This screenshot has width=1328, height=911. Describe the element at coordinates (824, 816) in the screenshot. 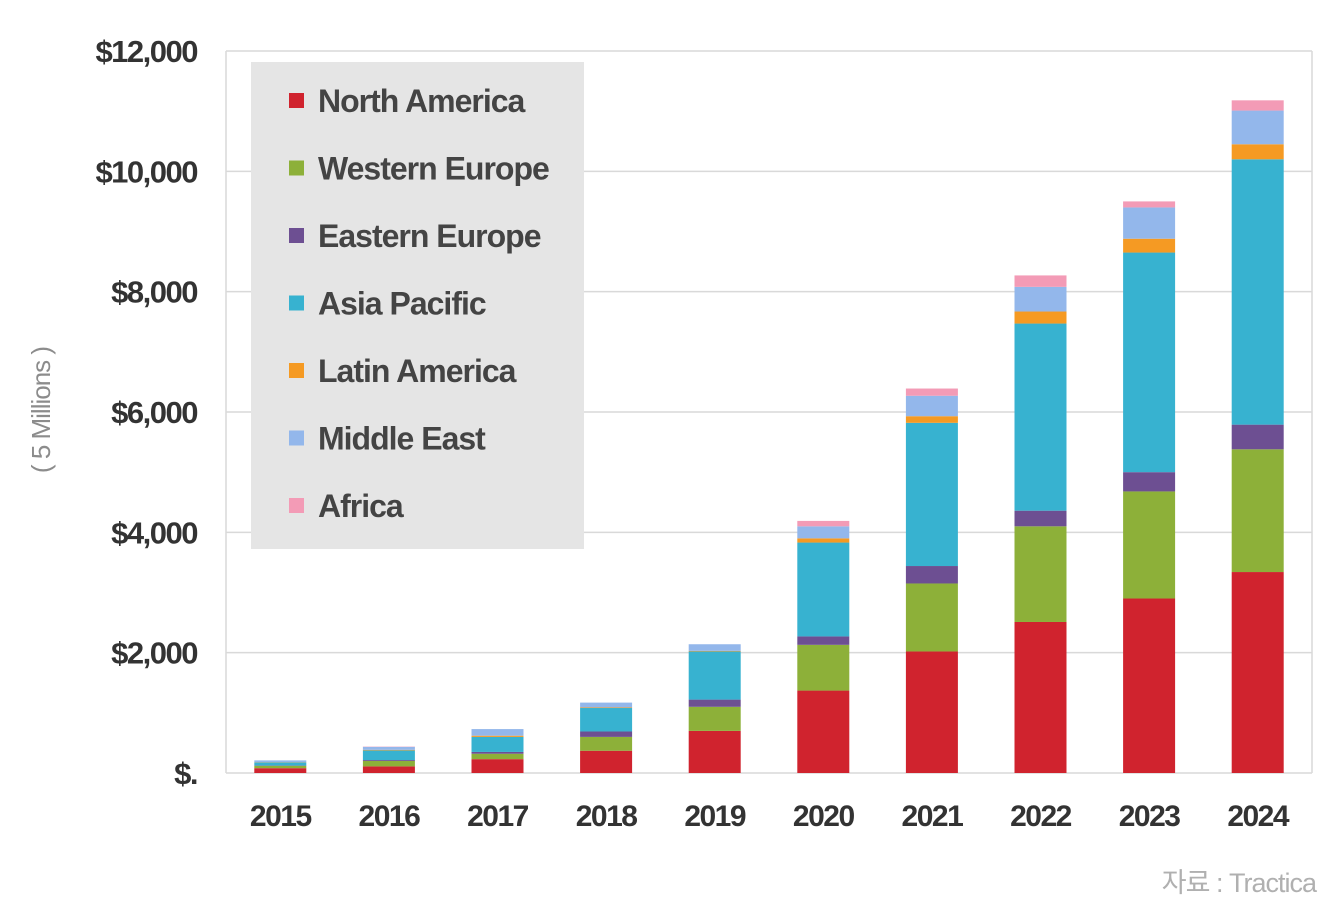

I see `x-tick-label: 2020` at that location.